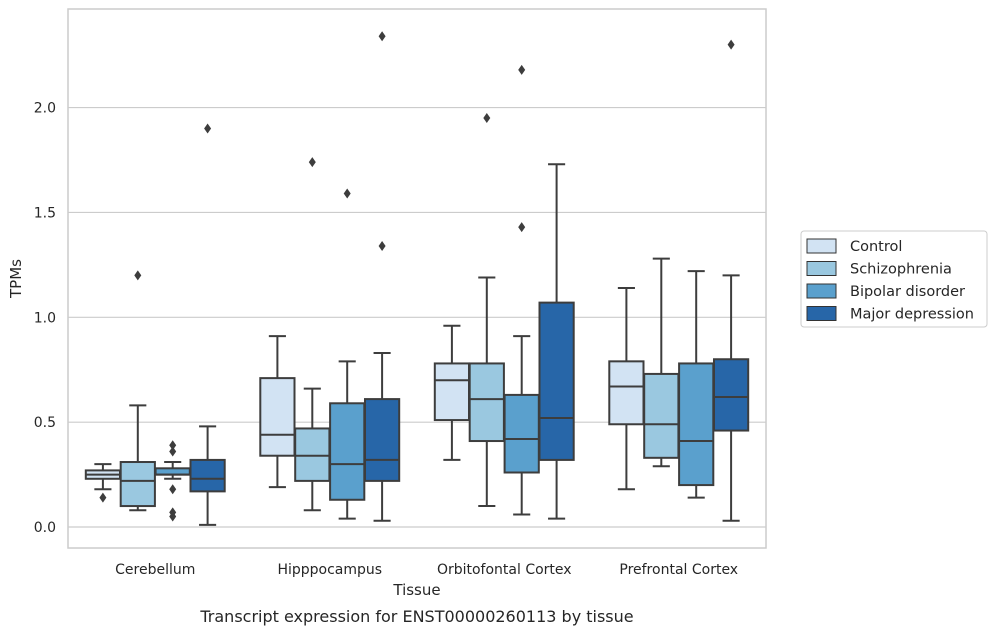 This screenshot has height=634, width=997. What do you see at coordinates (16, 279) in the screenshot?
I see `y-axis-label: TPMs` at bounding box center [16, 279].